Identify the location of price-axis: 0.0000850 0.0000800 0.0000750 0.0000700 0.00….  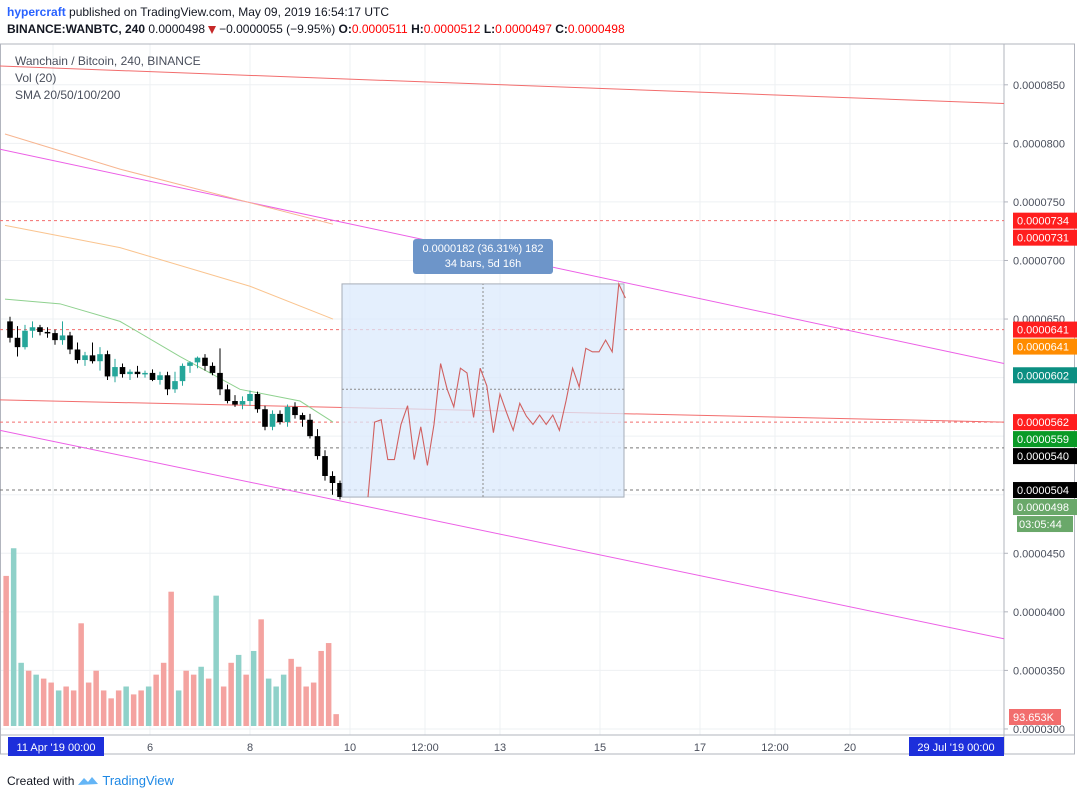
(1040, 408).